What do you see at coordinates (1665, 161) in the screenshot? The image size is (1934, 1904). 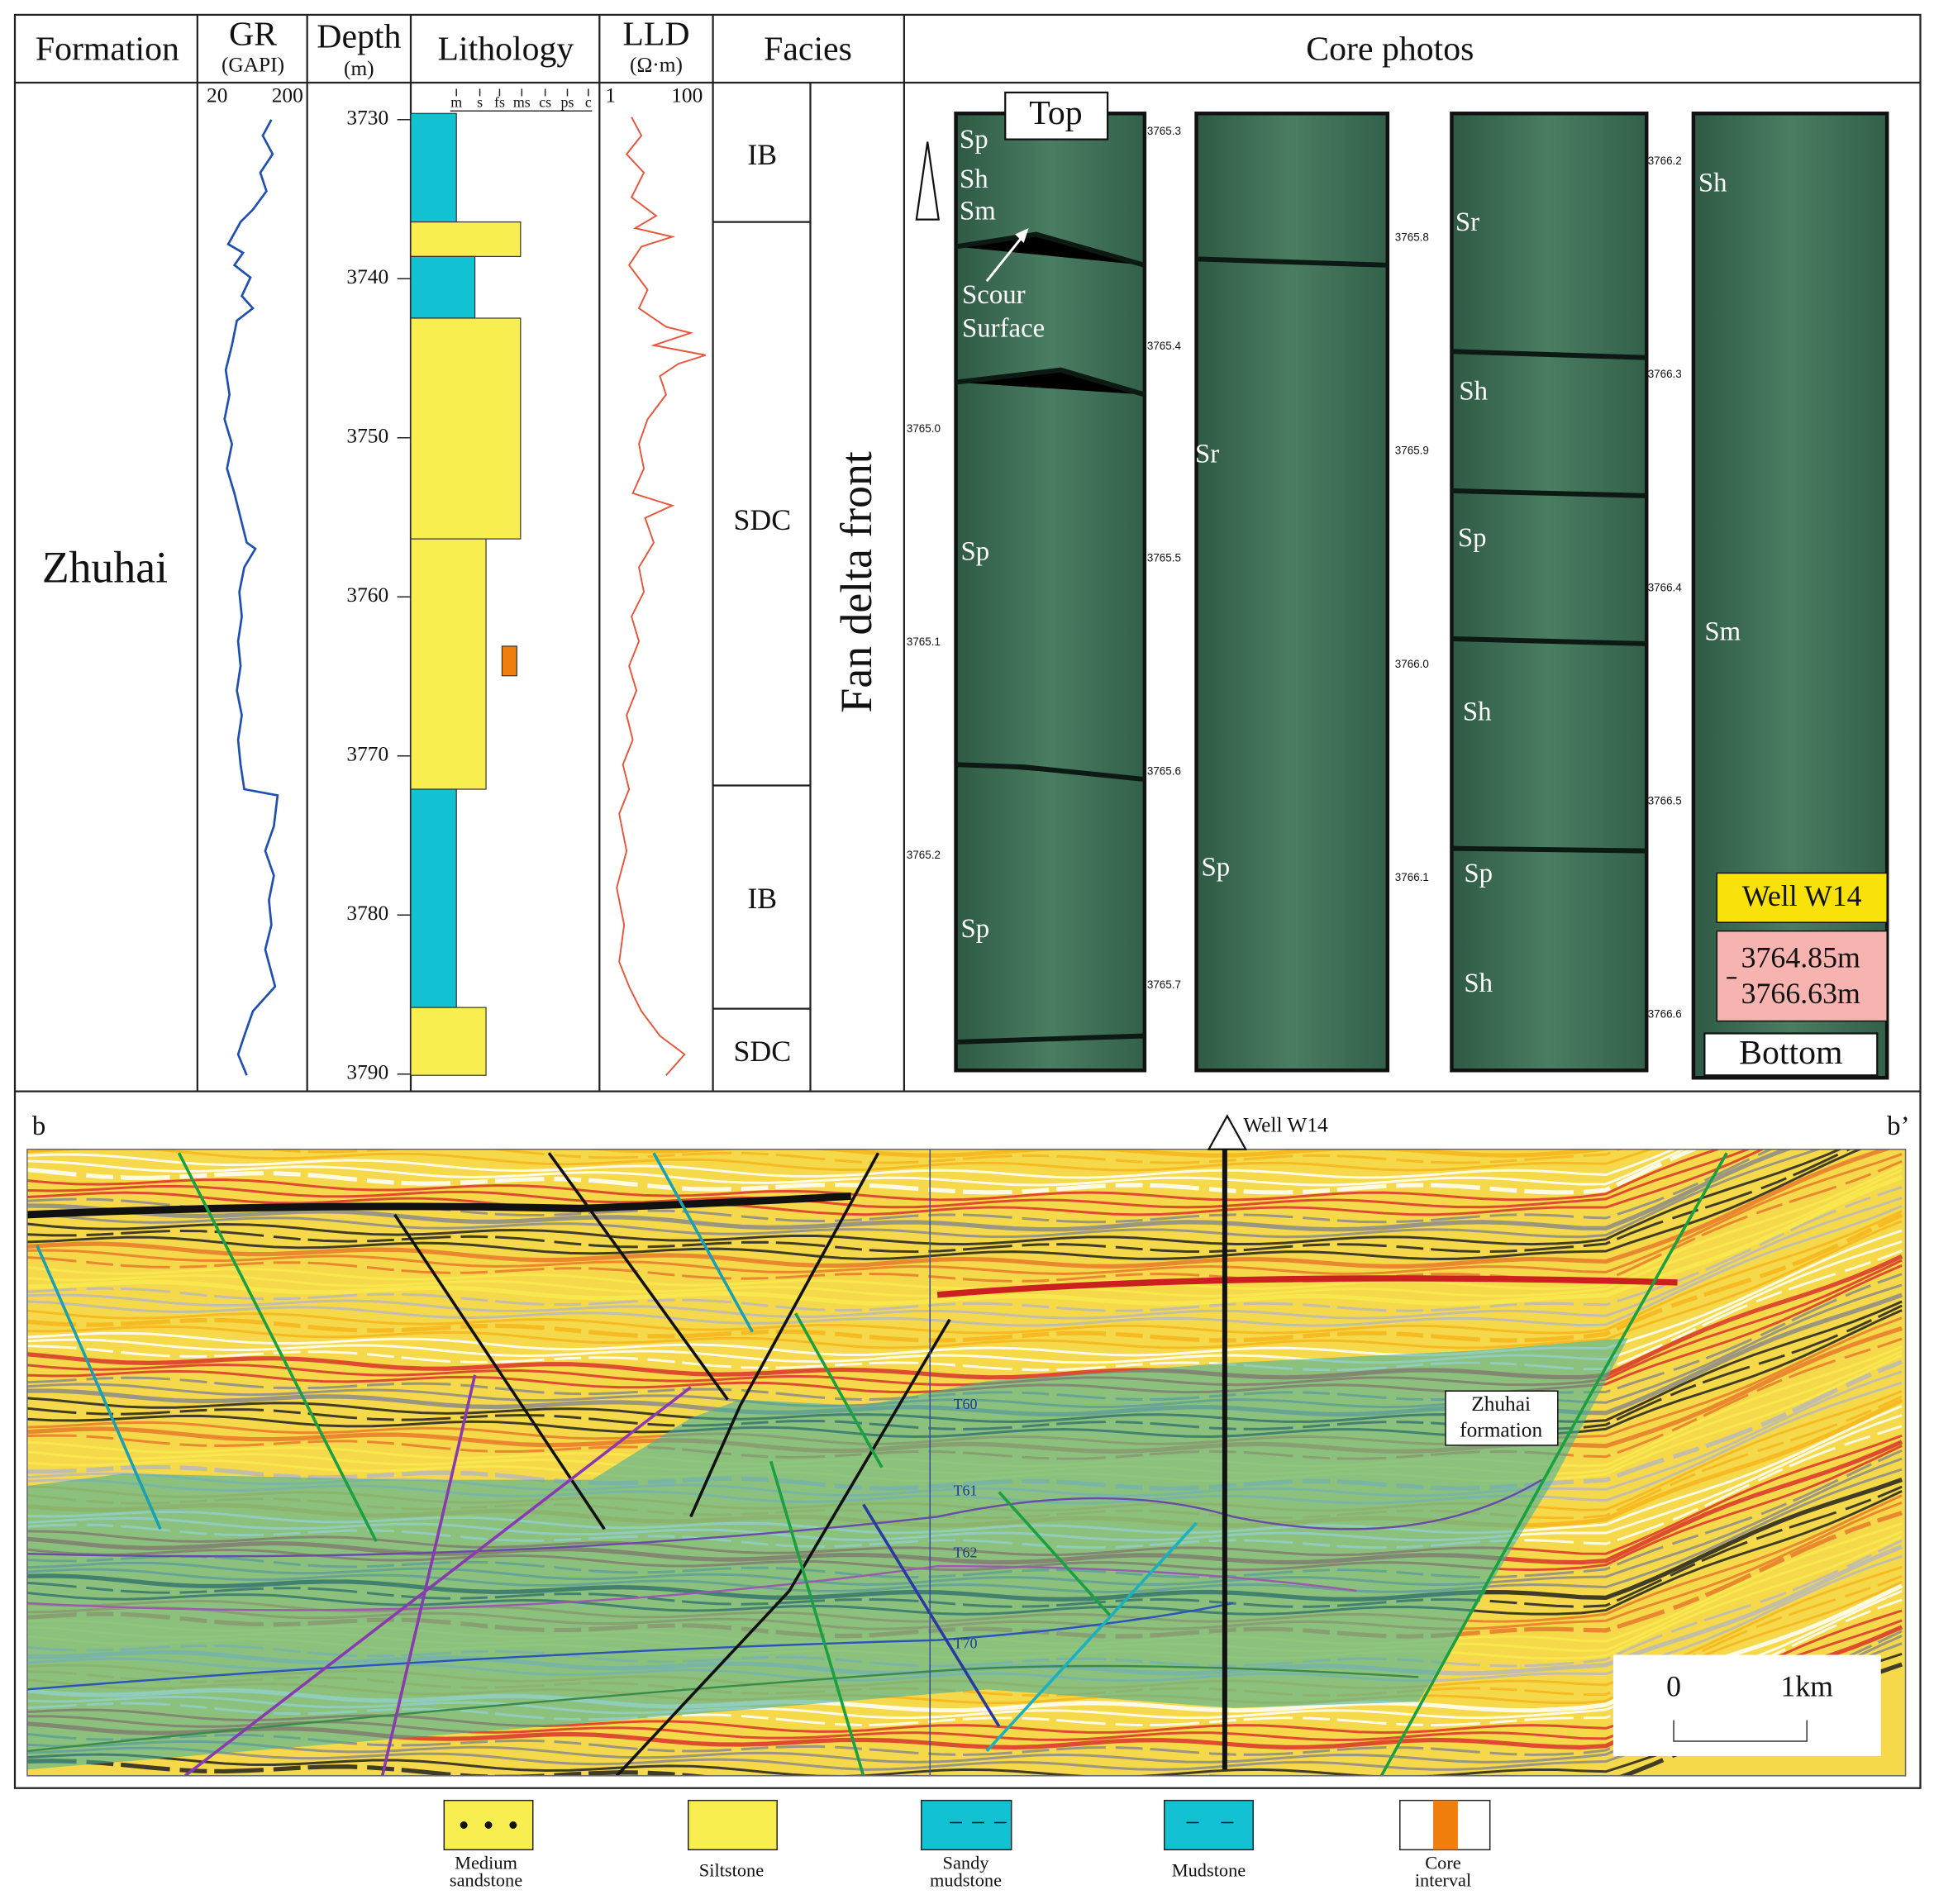 I see `core-depth: 3766.2` at bounding box center [1665, 161].